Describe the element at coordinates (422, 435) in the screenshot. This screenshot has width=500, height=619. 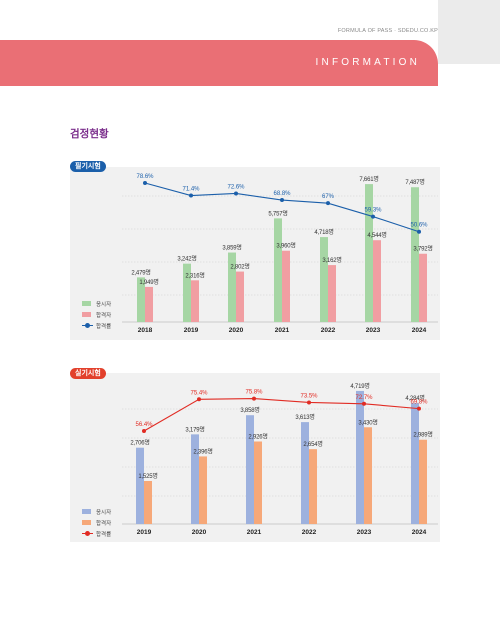
I see `data-label-passers: 2,989명` at that location.